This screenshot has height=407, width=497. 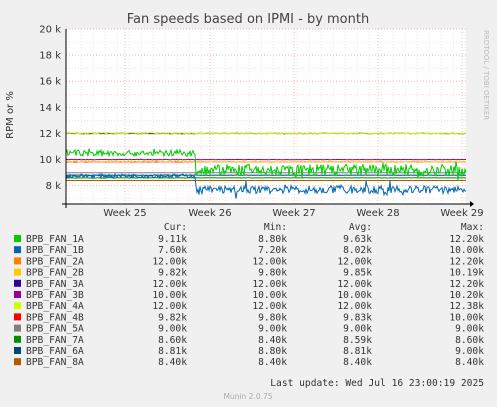 I want to click on legend-header-cur: Cur:, so click(x=175, y=227).